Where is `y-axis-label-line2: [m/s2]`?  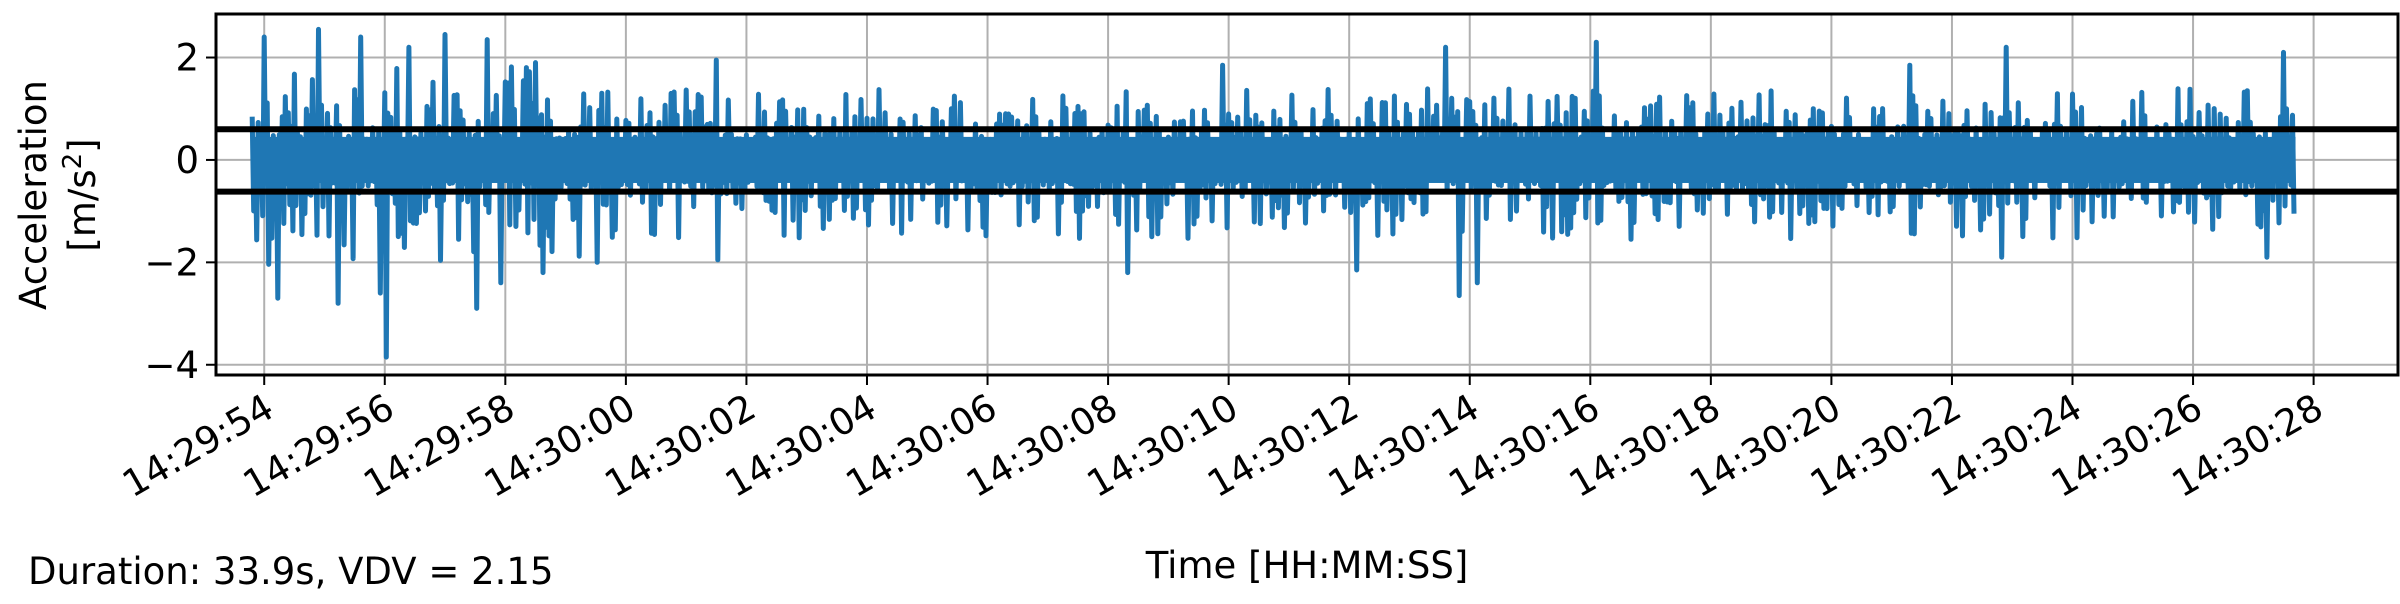
y-axis-label-line2: [m/s2] is located at coordinates (81, 194).